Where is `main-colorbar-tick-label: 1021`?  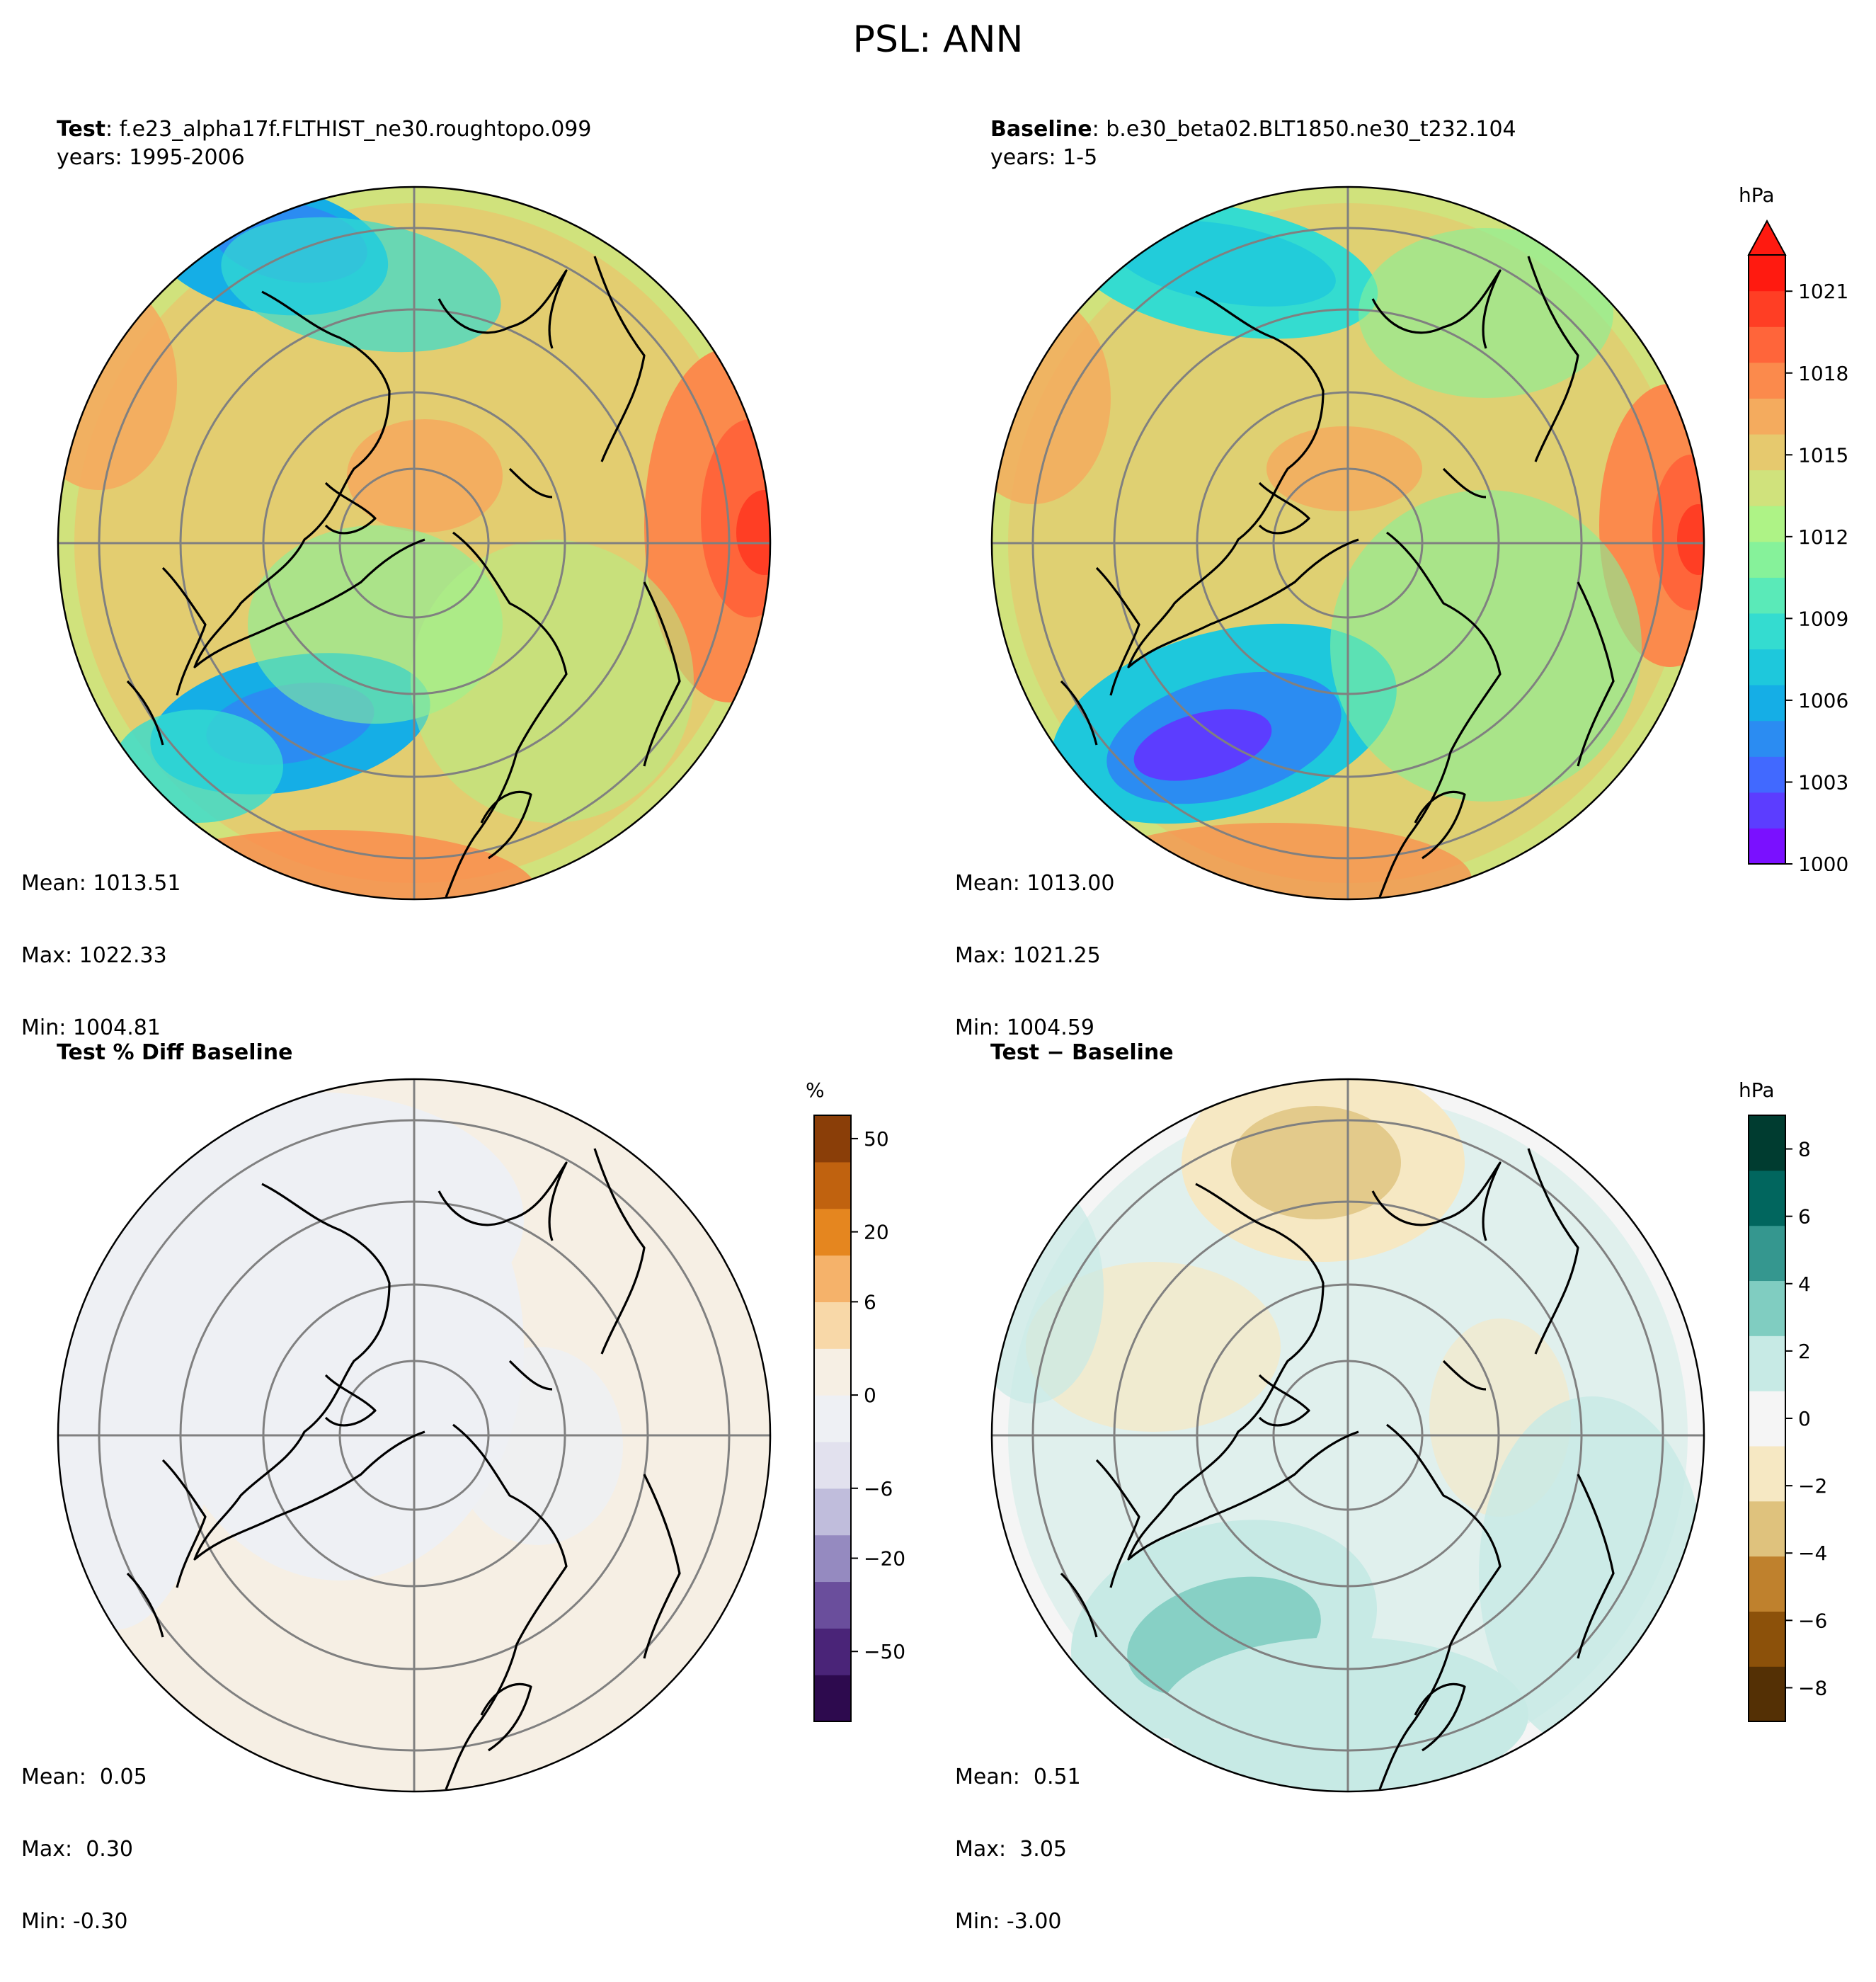 main-colorbar-tick-label: 1021 is located at coordinates (1823, 291).